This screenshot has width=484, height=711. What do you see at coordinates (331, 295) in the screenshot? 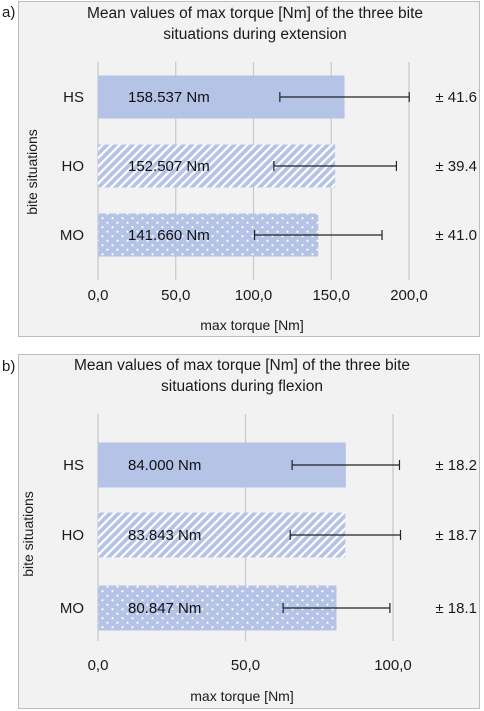
I see `x-tick-label: 150,0` at bounding box center [331, 295].